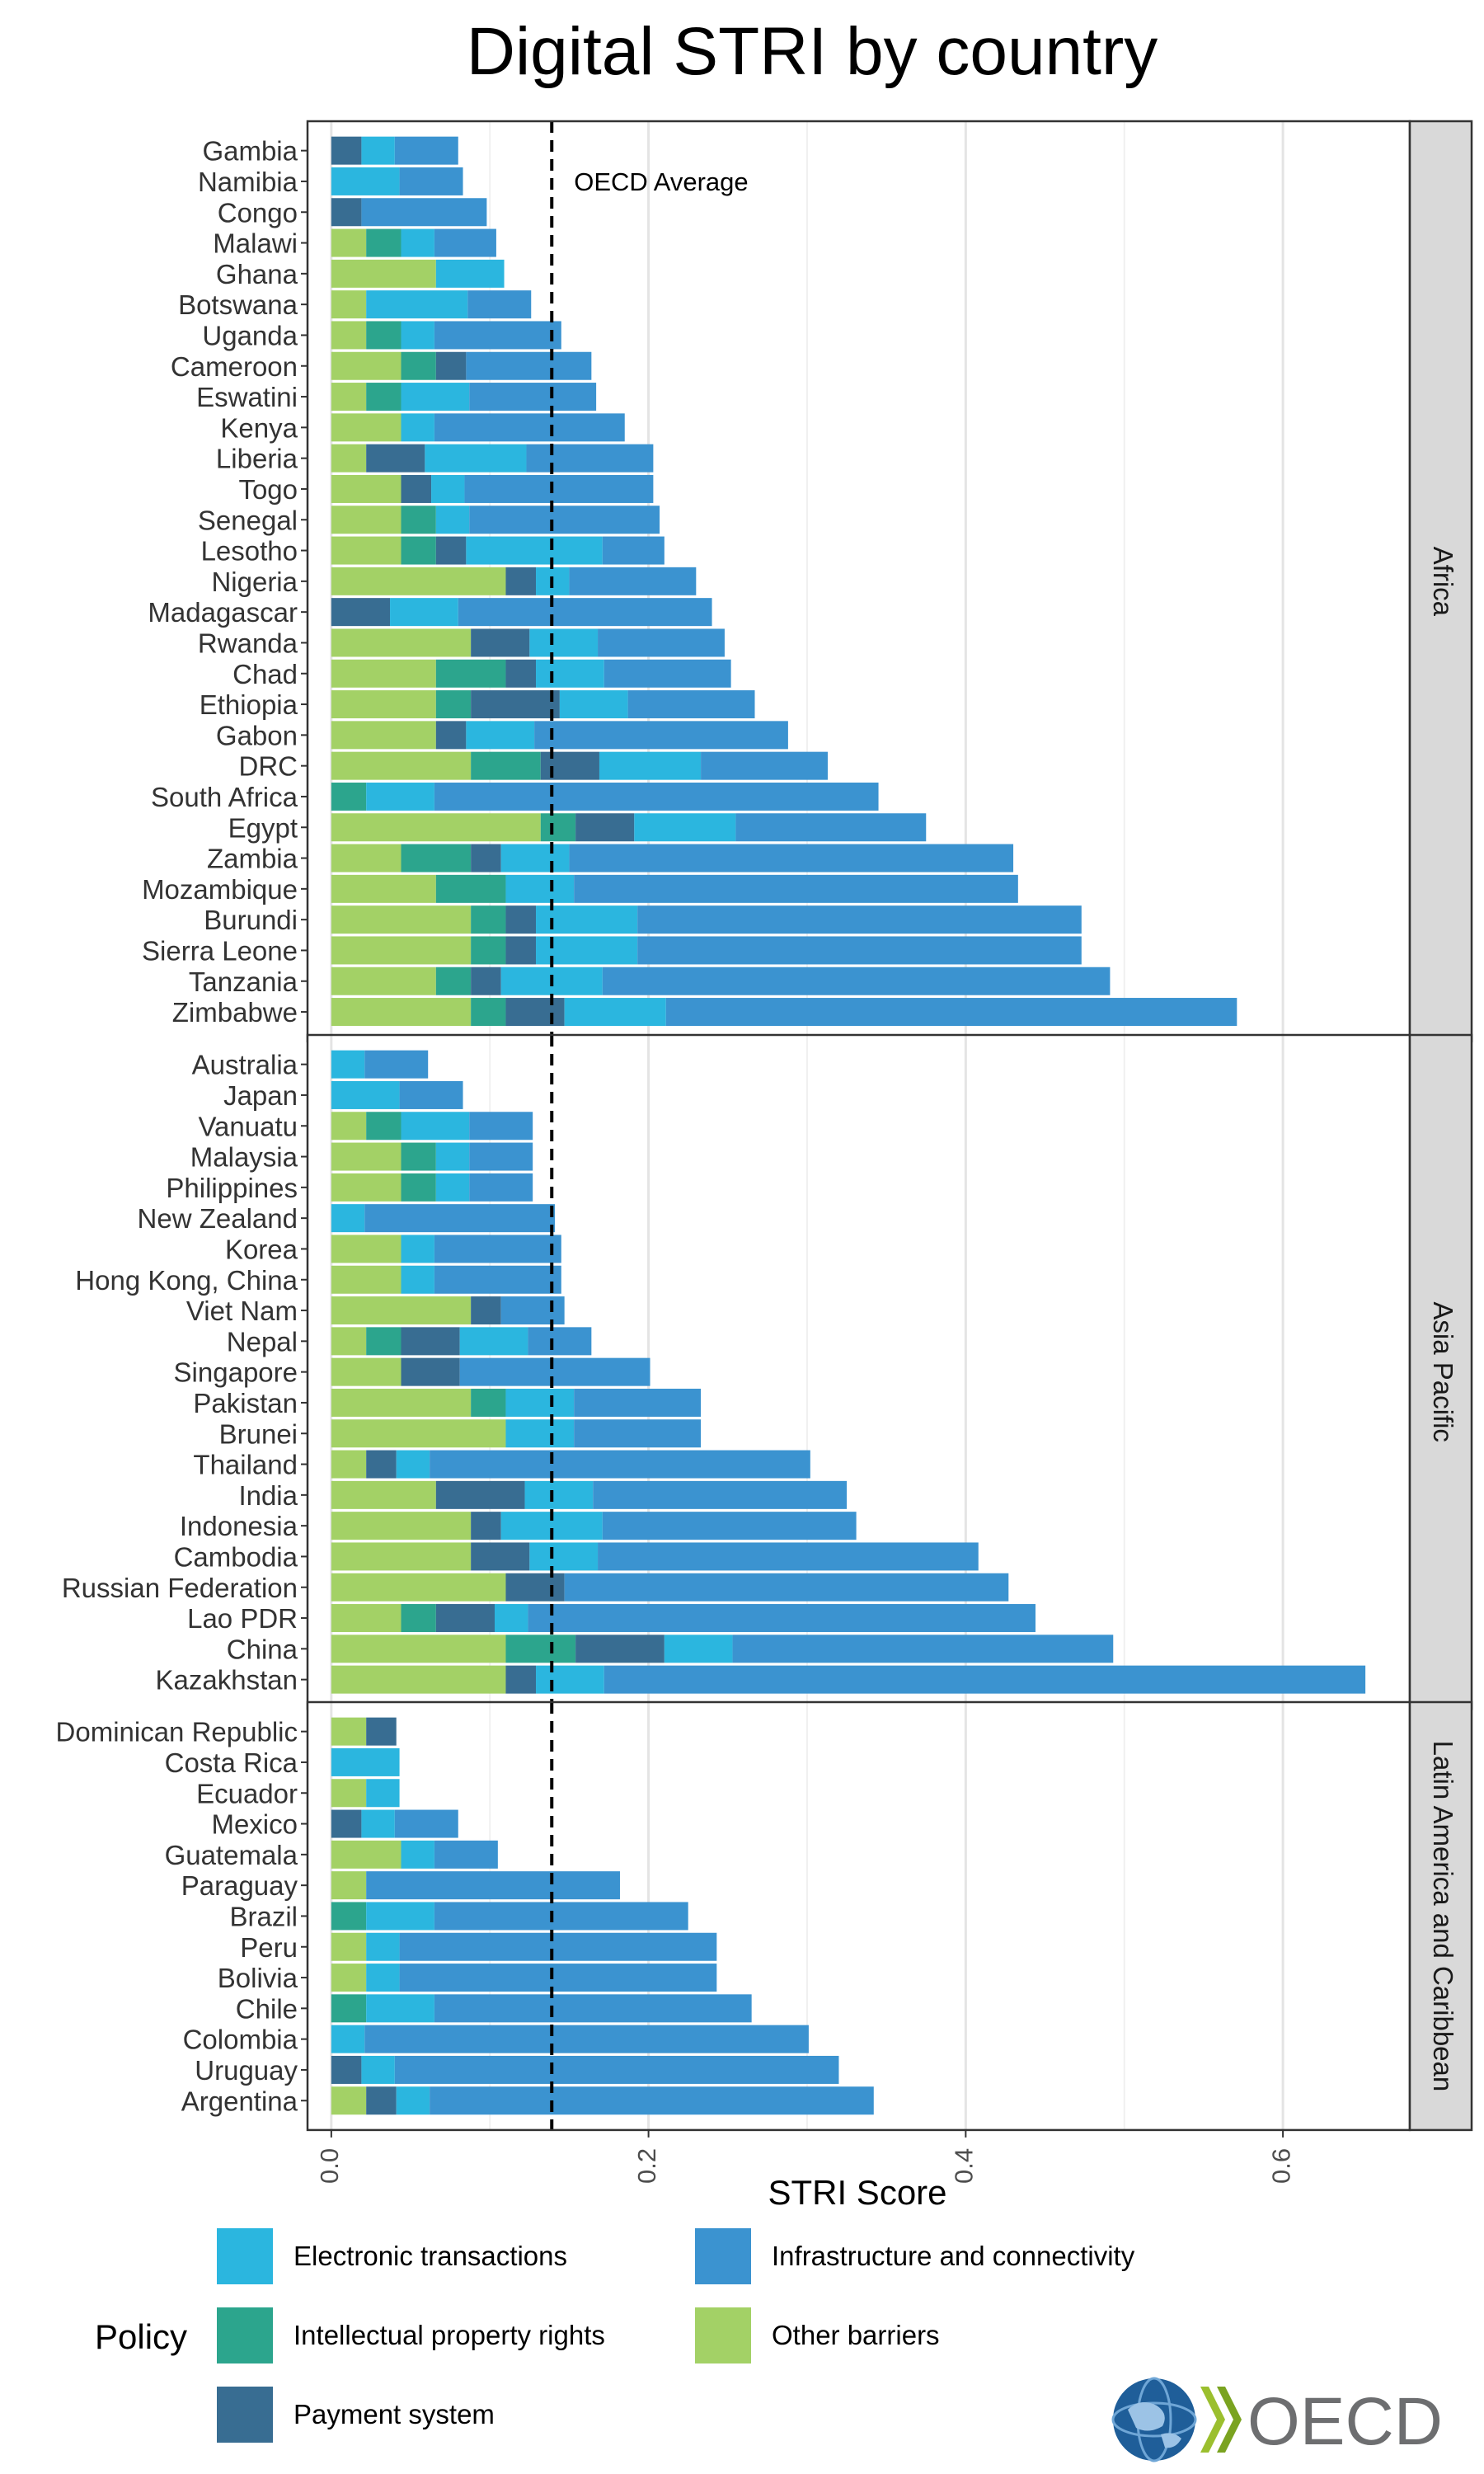  Describe the element at coordinates (259, 427) in the screenshot. I see `country-label: Kenya` at that location.